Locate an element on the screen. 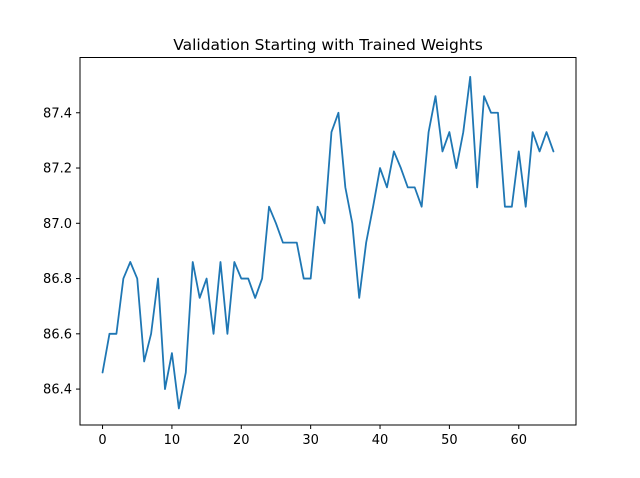  y-tick-label: 86.4 is located at coordinates (57, 390).